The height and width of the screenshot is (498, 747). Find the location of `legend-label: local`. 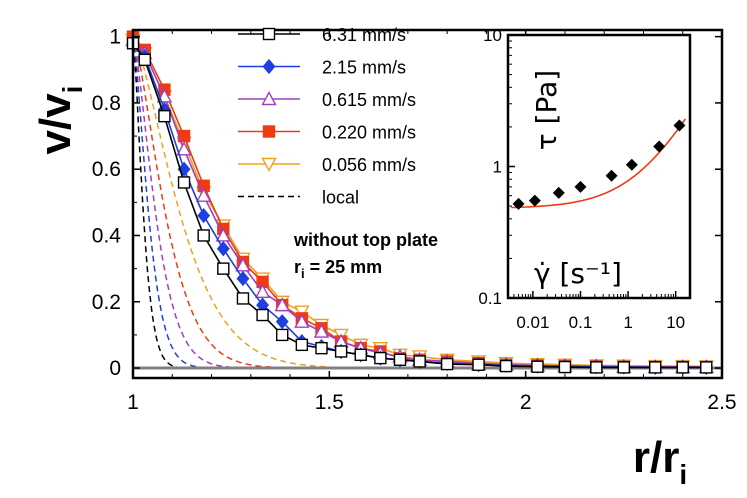

legend-label: local is located at coordinates (340, 198).